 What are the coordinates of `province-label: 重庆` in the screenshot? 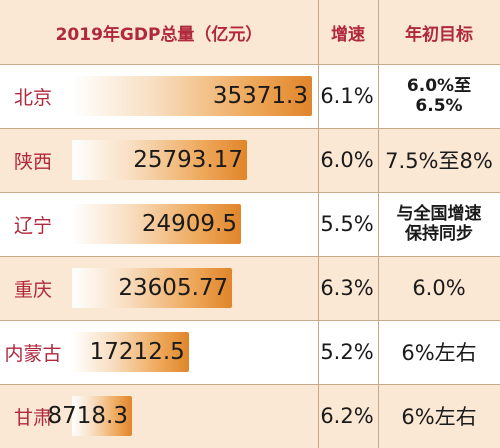 It's located at (32, 289).